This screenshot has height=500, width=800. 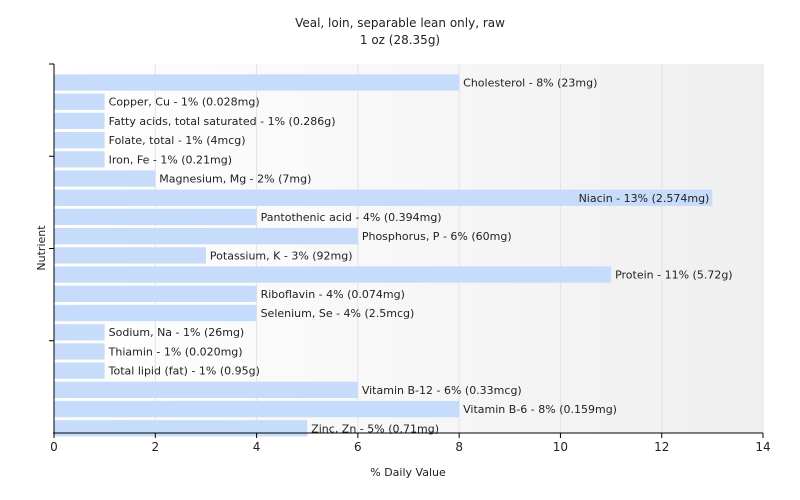 What do you see at coordinates (184, 371) in the screenshot?
I see `bar-label: Total lipid (fat) - 1% (0.95g)` at bounding box center [184, 371].